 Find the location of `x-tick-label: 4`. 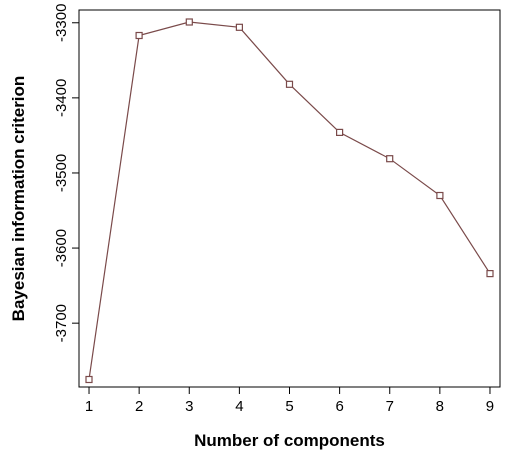

x-tick-label: 4 is located at coordinates (239, 406).